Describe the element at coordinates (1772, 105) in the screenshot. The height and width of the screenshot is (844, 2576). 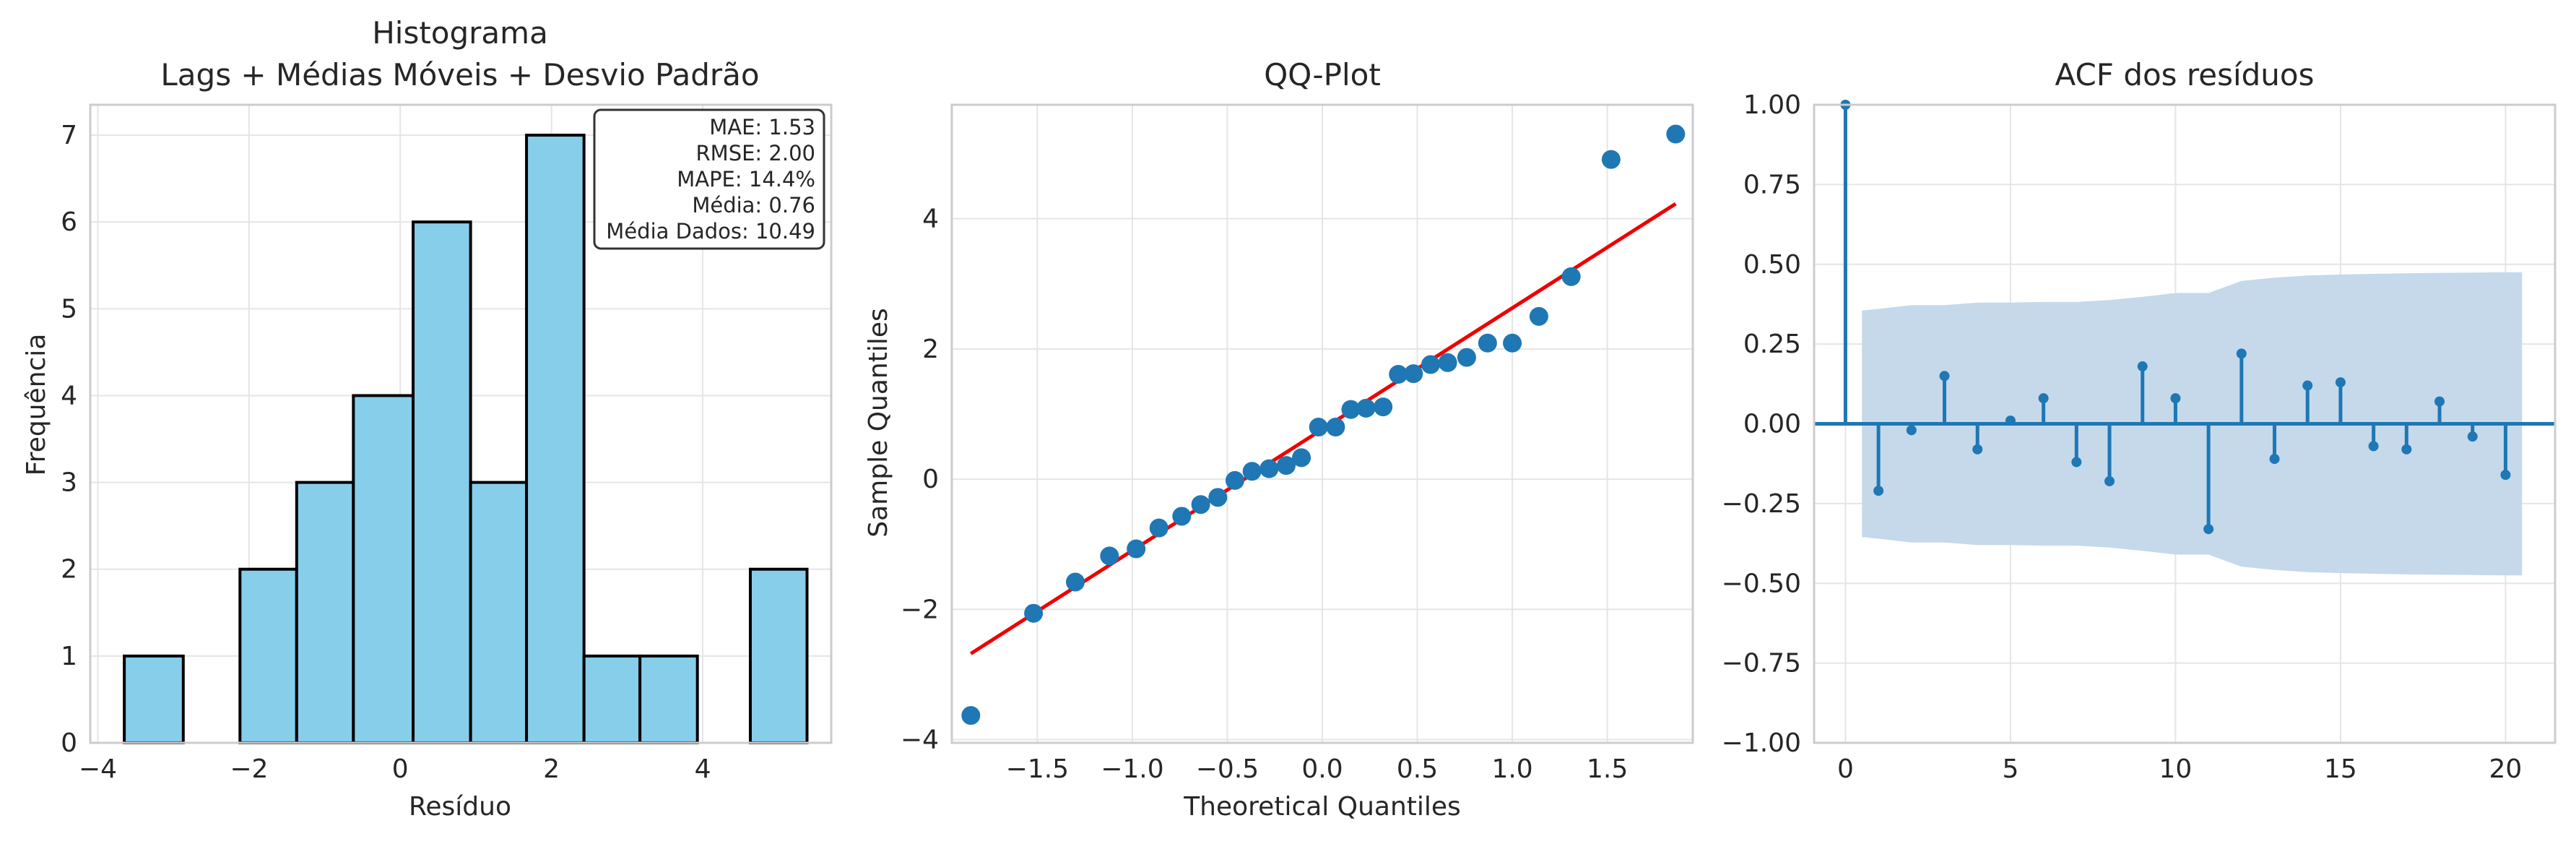
I see `acf-ytick-label: 1.00` at that location.